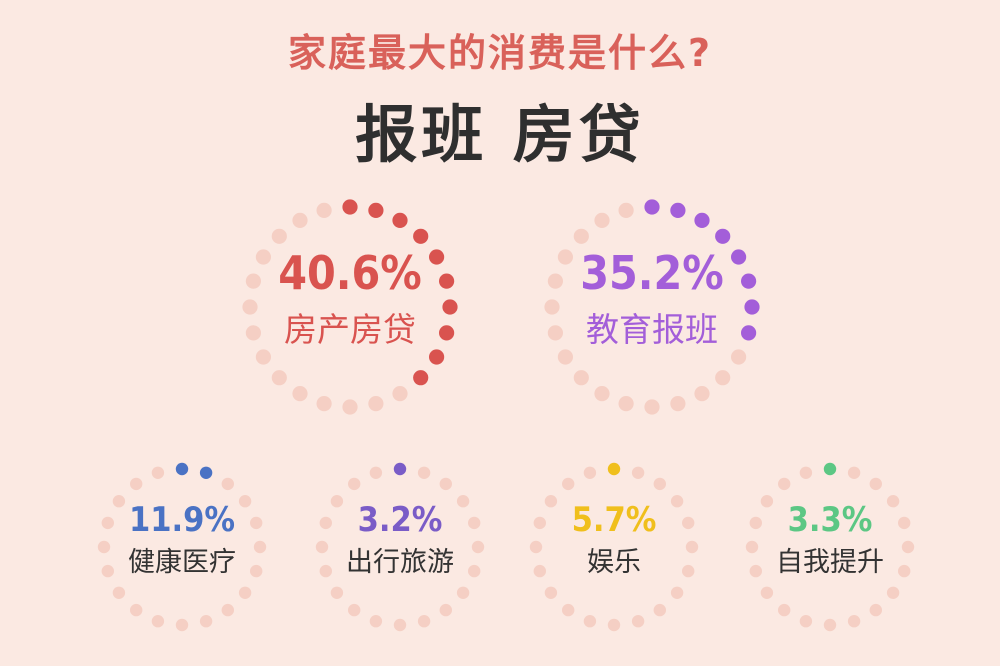 This screenshot has width=1000, height=666. What do you see at coordinates (182, 520) in the screenshot?
I see `value-label: 11.9%` at bounding box center [182, 520].